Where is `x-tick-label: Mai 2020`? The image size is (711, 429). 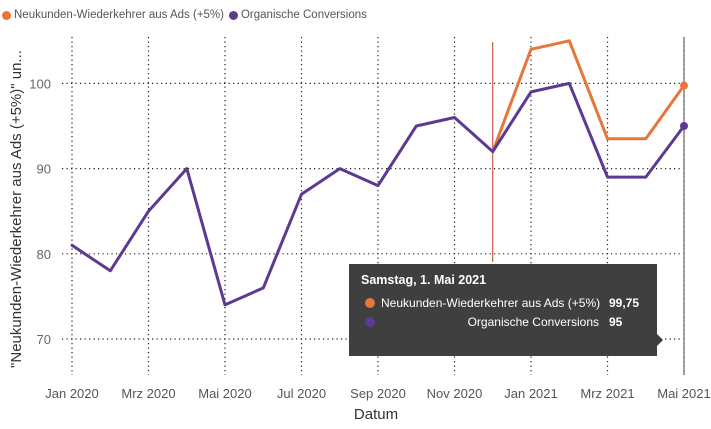
x-tick-label: Mai 2020 is located at coordinates (224, 393).